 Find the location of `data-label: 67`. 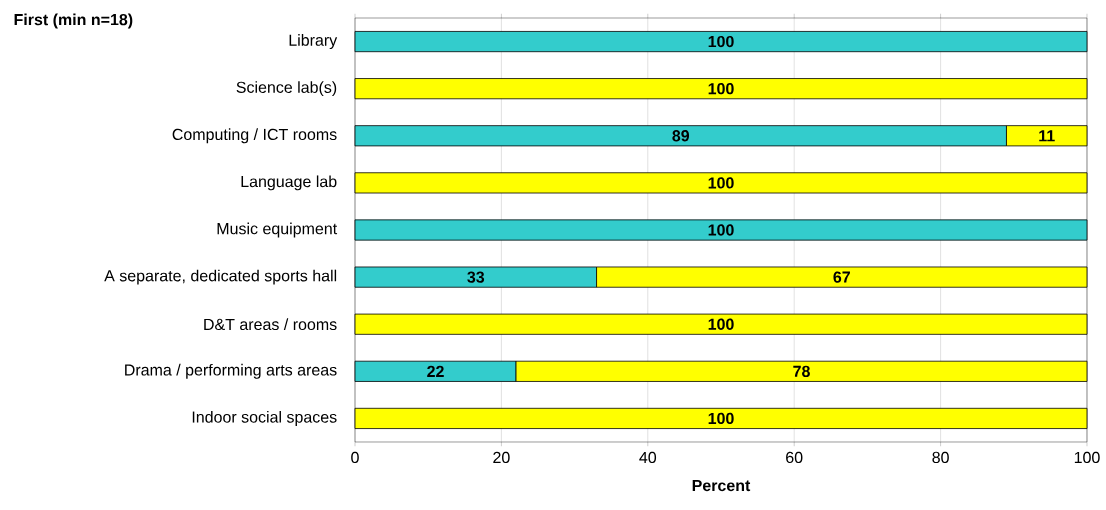

data-label: 67 is located at coordinates (841, 277).